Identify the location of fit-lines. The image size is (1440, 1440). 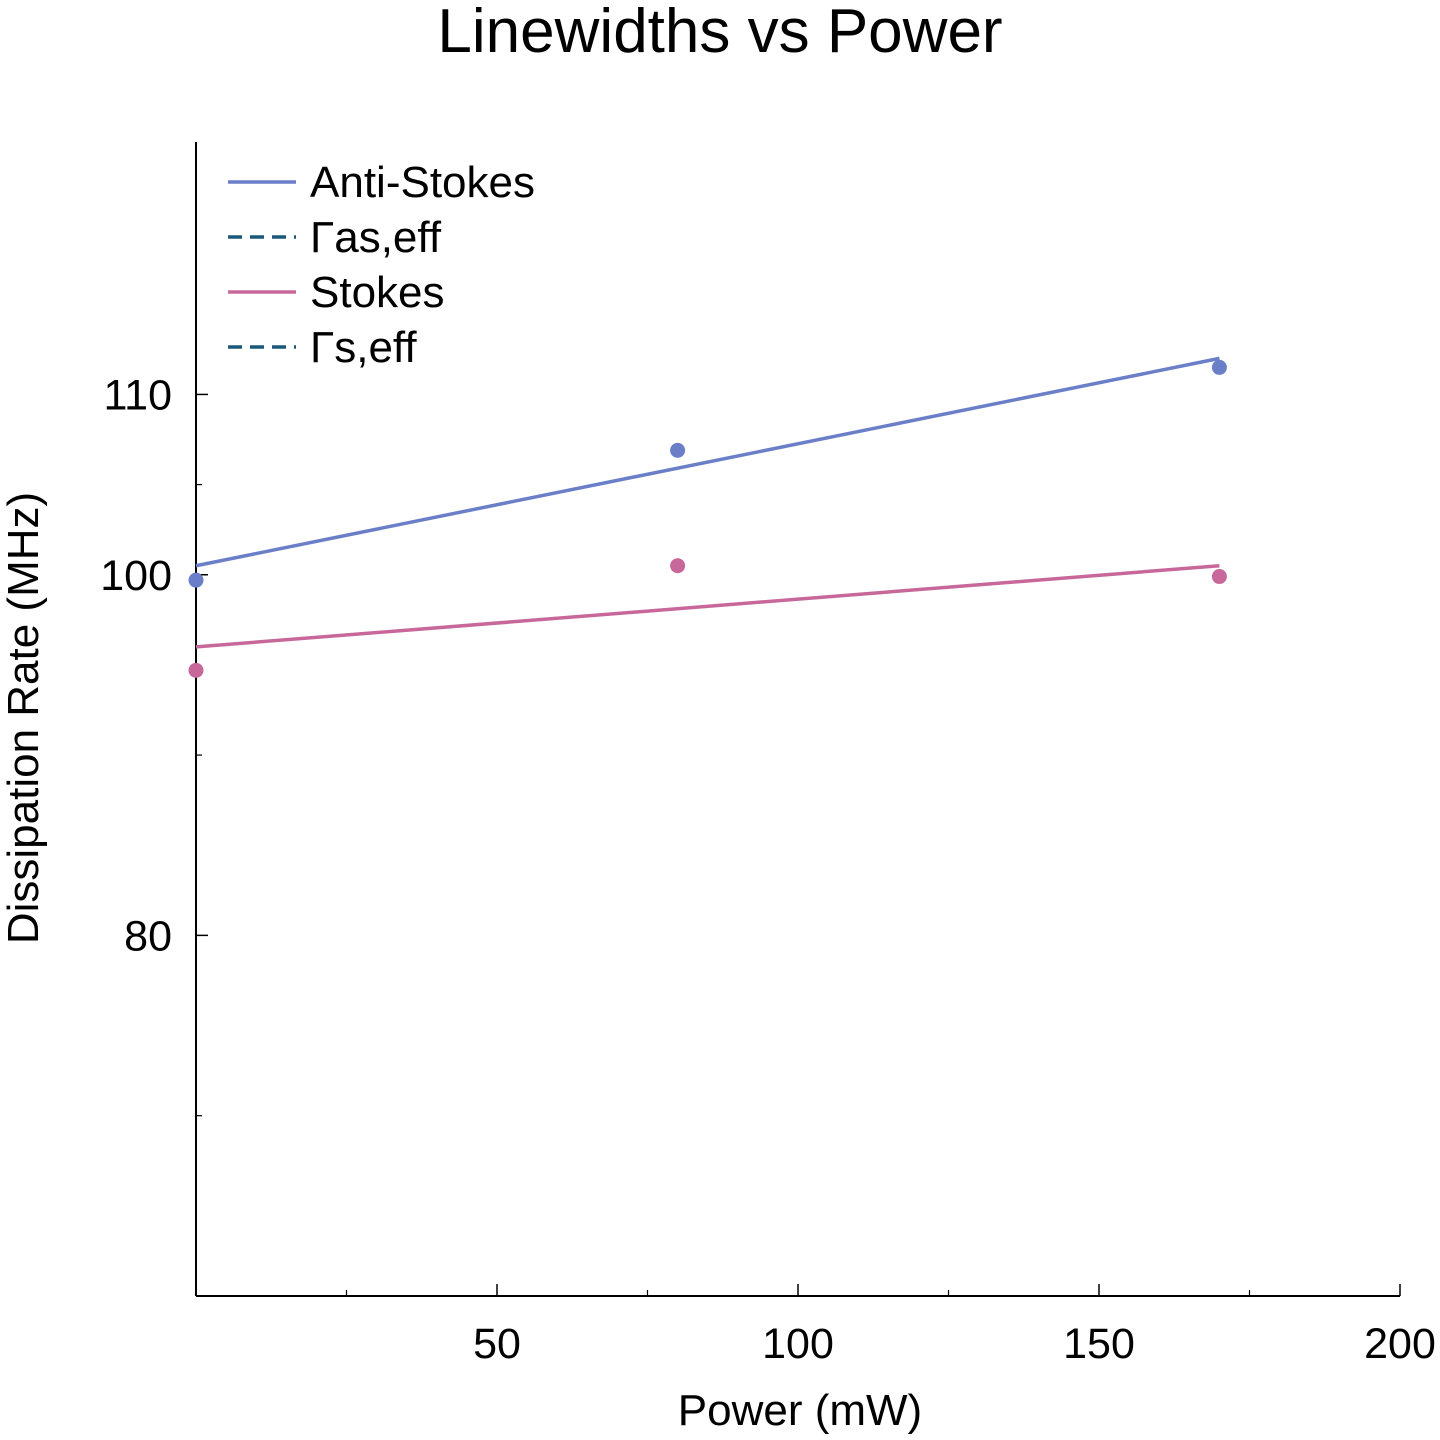
(707, 502).